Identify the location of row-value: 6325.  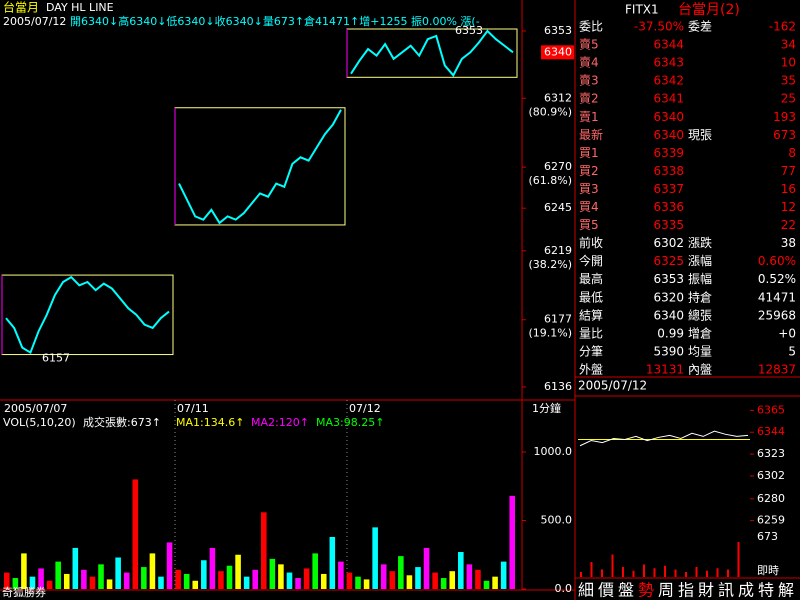
(668, 261).